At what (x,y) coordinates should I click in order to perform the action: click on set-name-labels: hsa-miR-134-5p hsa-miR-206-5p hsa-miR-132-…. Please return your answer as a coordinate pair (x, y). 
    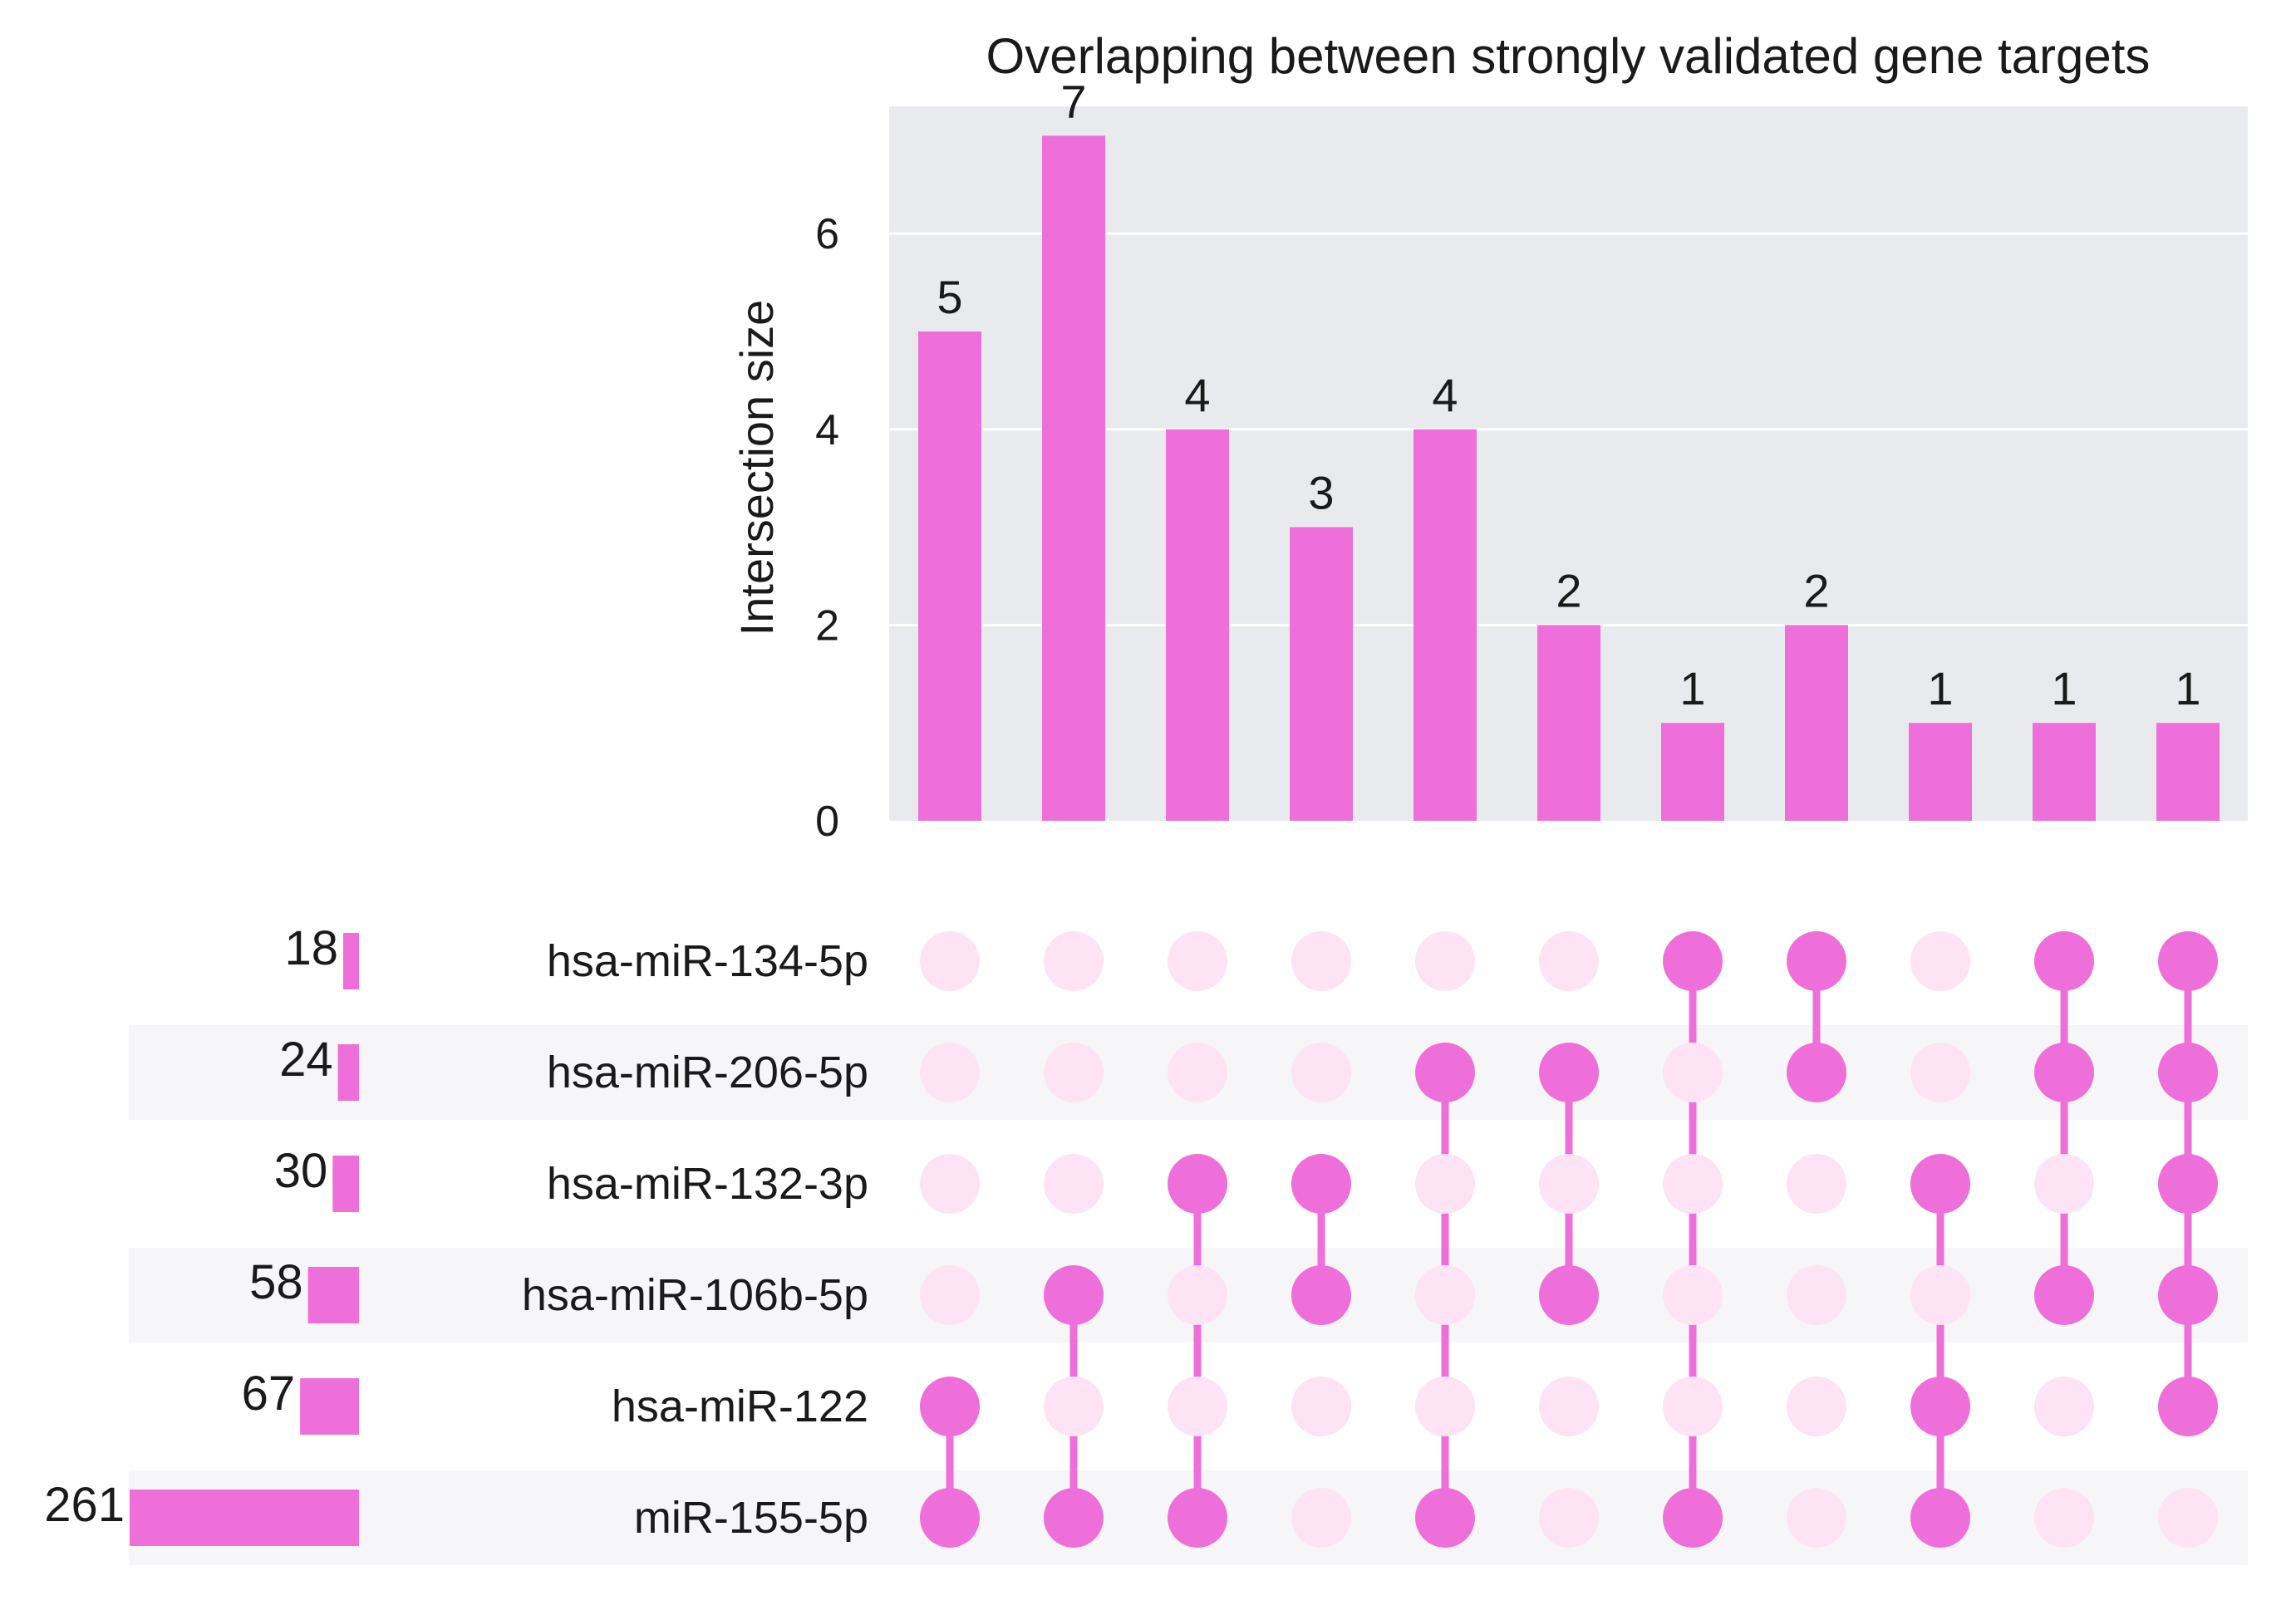
    Looking at the image, I should click on (695, 1239).